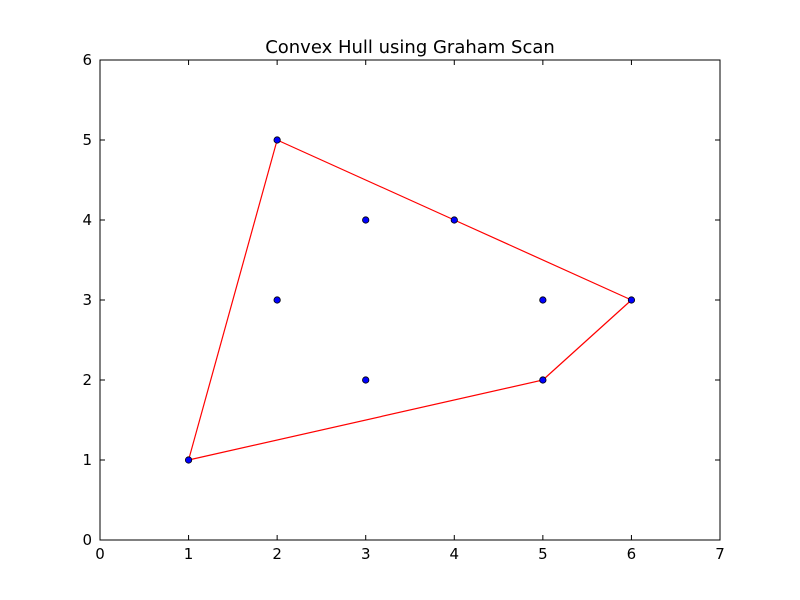 This screenshot has height=600, width=800. Describe the element at coordinates (366, 554) in the screenshot. I see `x-tick-label: 3` at that location.